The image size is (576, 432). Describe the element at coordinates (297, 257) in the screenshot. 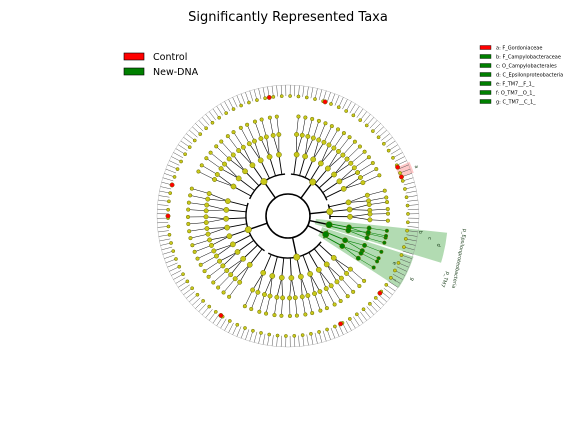

I see `phylum-node` at that location.